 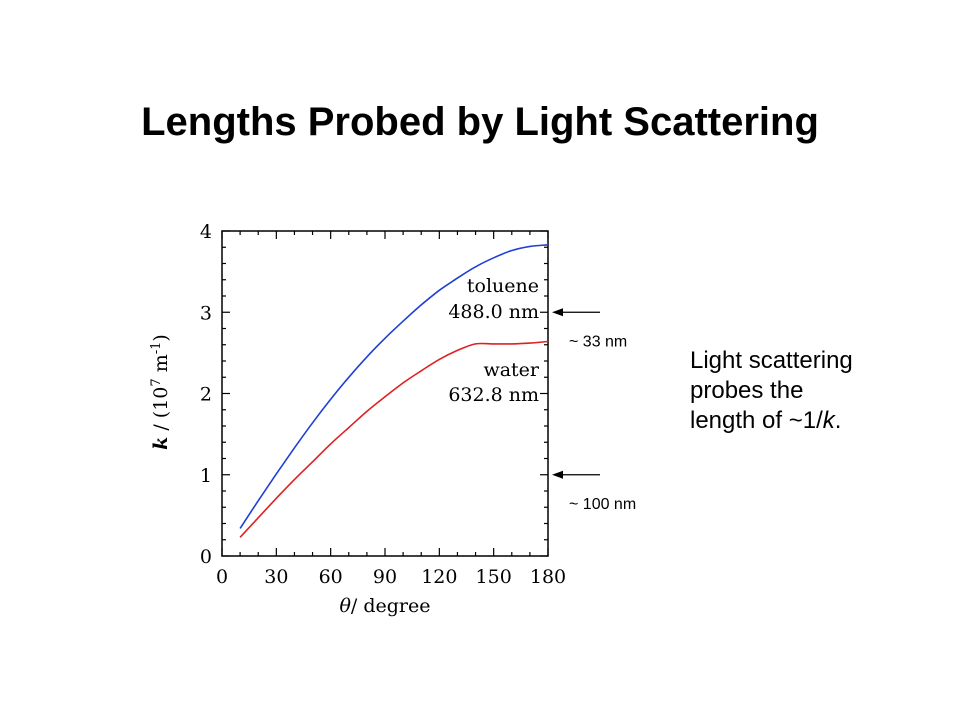 I want to click on y-tick-label: 3, so click(x=206, y=313).